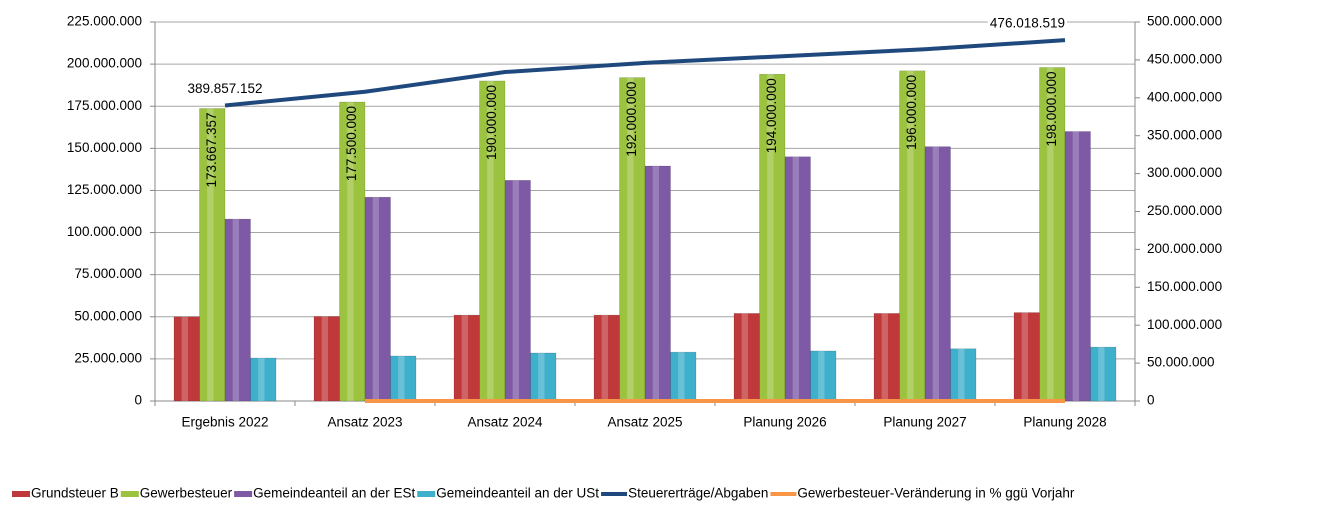  What do you see at coordinates (784, 422) in the screenshot?
I see `x-tick-label: Planung 2026` at bounding box center [784, 422].